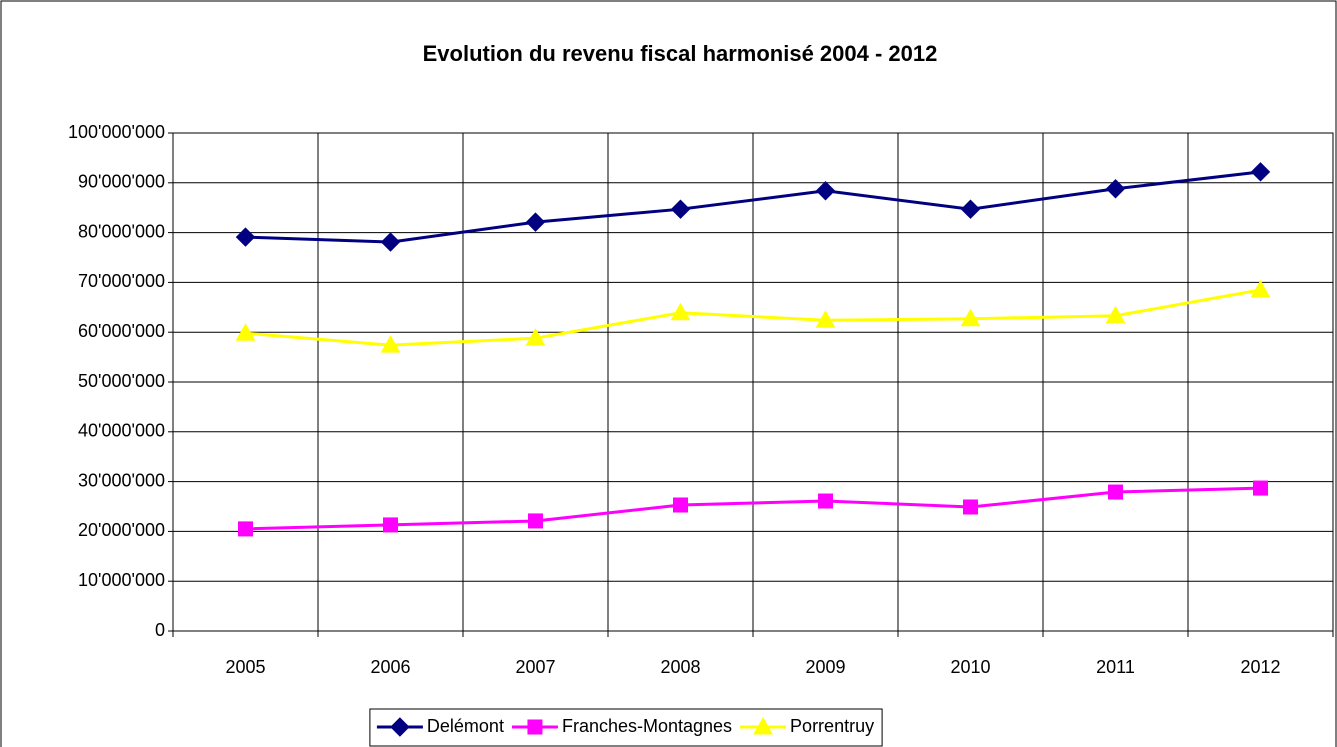 The image size is (1337, 747). Describe the element at coordinates (121, 530) in the screenshot. I see `y-tick-label: 20'000'000` at that location.